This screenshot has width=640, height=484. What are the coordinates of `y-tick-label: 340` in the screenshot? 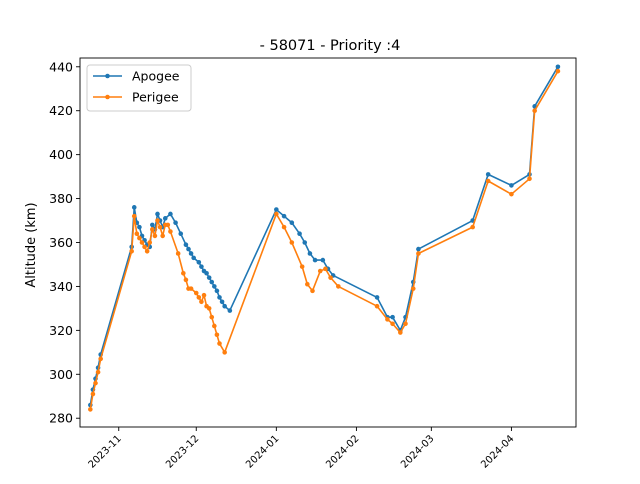 It's located at (61, 286).